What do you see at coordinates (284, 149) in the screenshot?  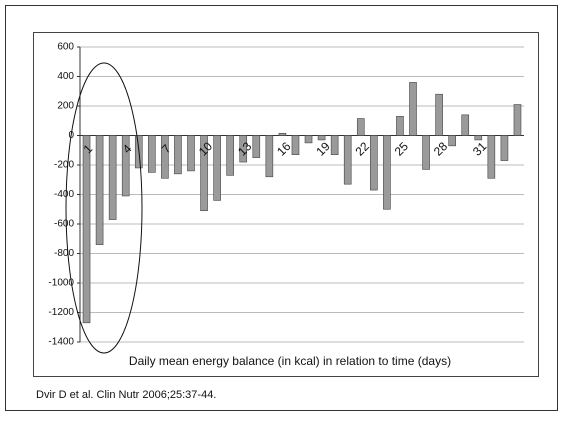 I see `x-tick-label: 16` at bounding box center [284, 149].